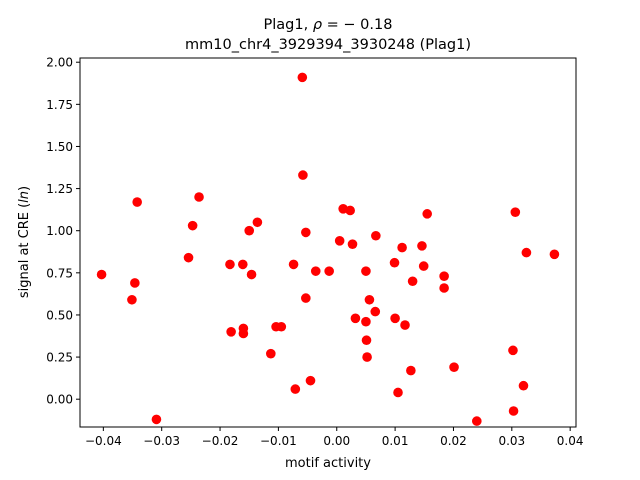  What do you see at coordinates (24, 188) in the screenshot?
I see `y-axis-label-close: )` at bounding box center [24, 188].